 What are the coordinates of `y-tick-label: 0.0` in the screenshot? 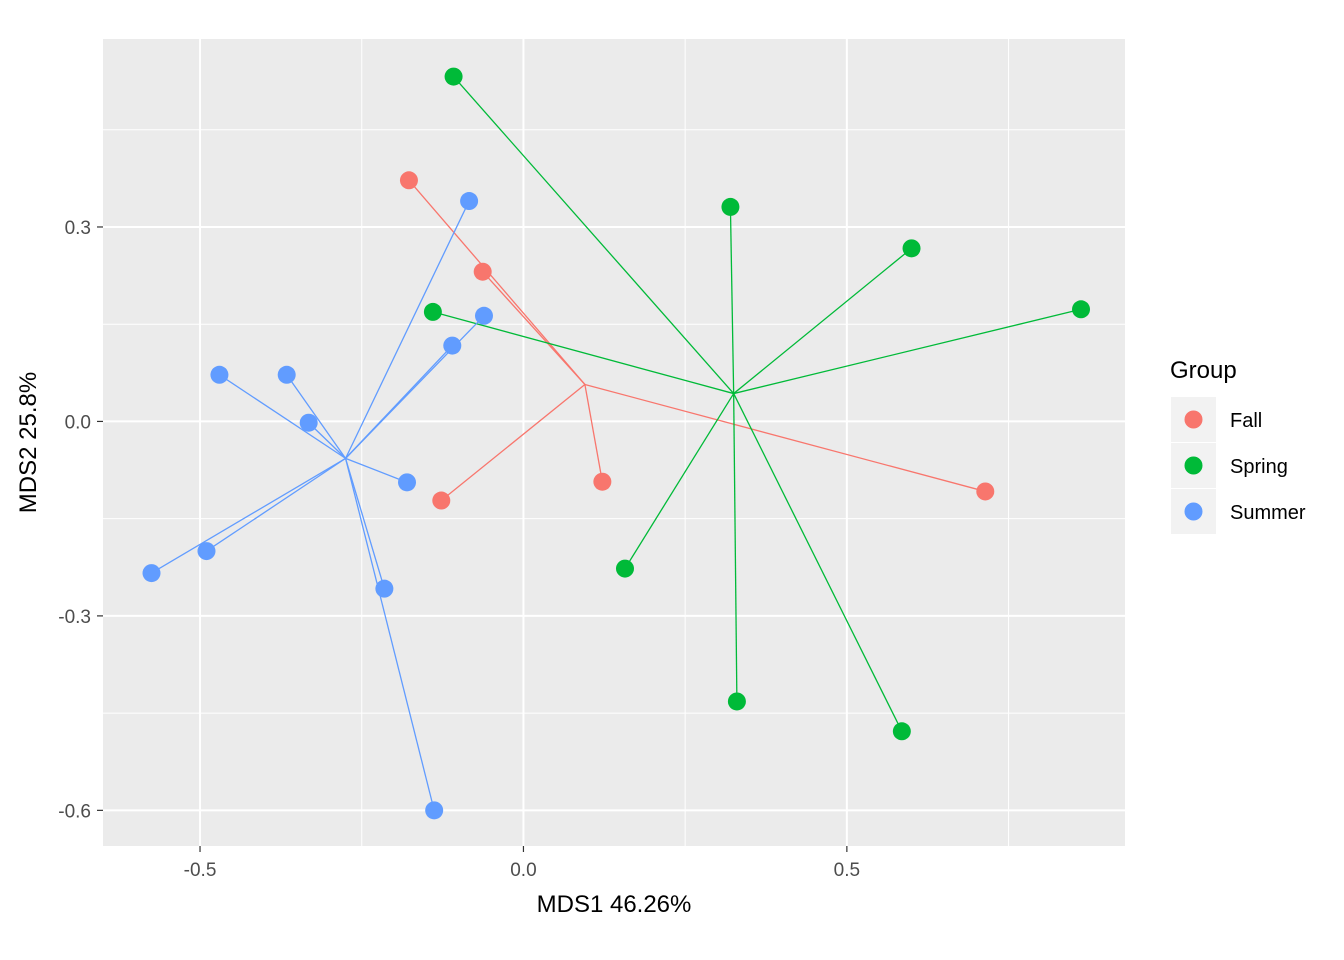 It's located at (78, 422).